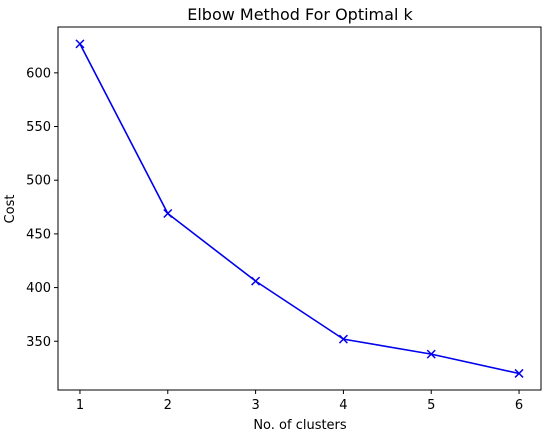 The width and height of the screenshot is (550, 434). Describe the element at coordinates (38, 181) in the screenshot. I see `y-tick-label: 500` at that location.